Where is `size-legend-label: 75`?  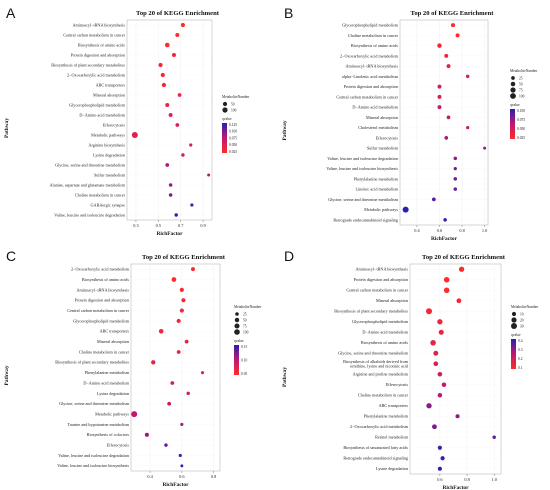 size-legend-label: 75 is located at coordinates (245, 326).